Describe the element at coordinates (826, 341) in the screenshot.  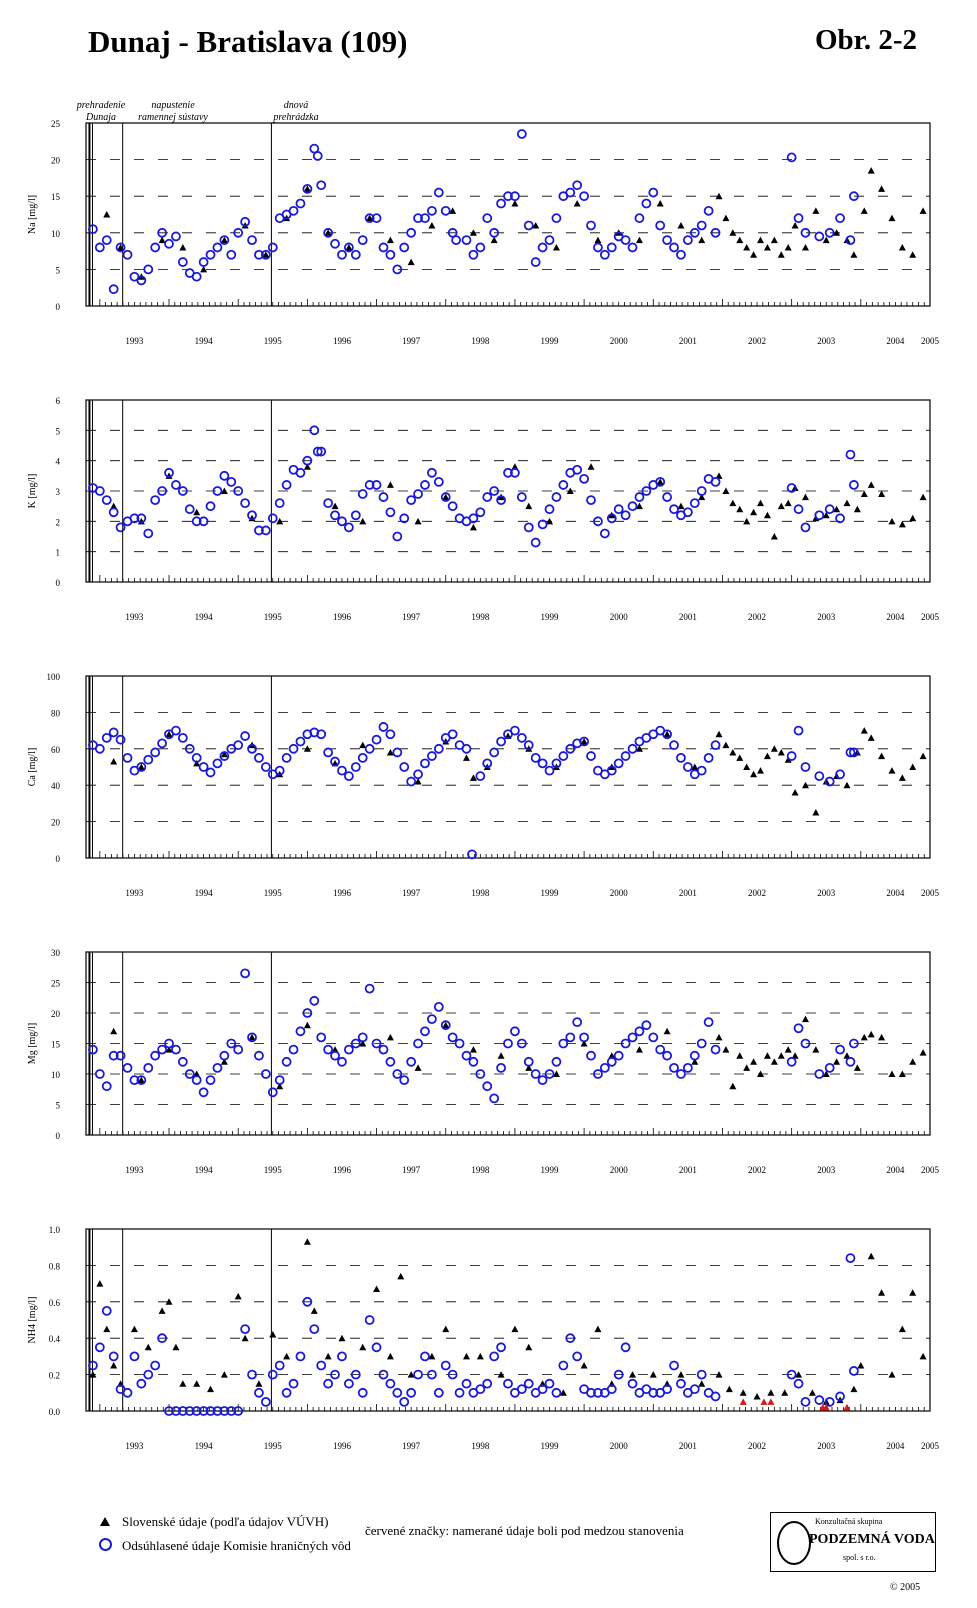
I see `x-tick-label: 2003` at that location.